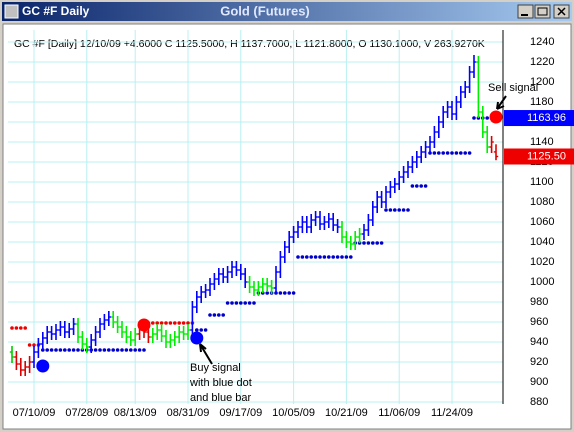 The width and height of the screenshot is (574, 432). Describe the element at coordinates (542, 42) in the screenshot. I see `y-tick-label: 1240` at that location.